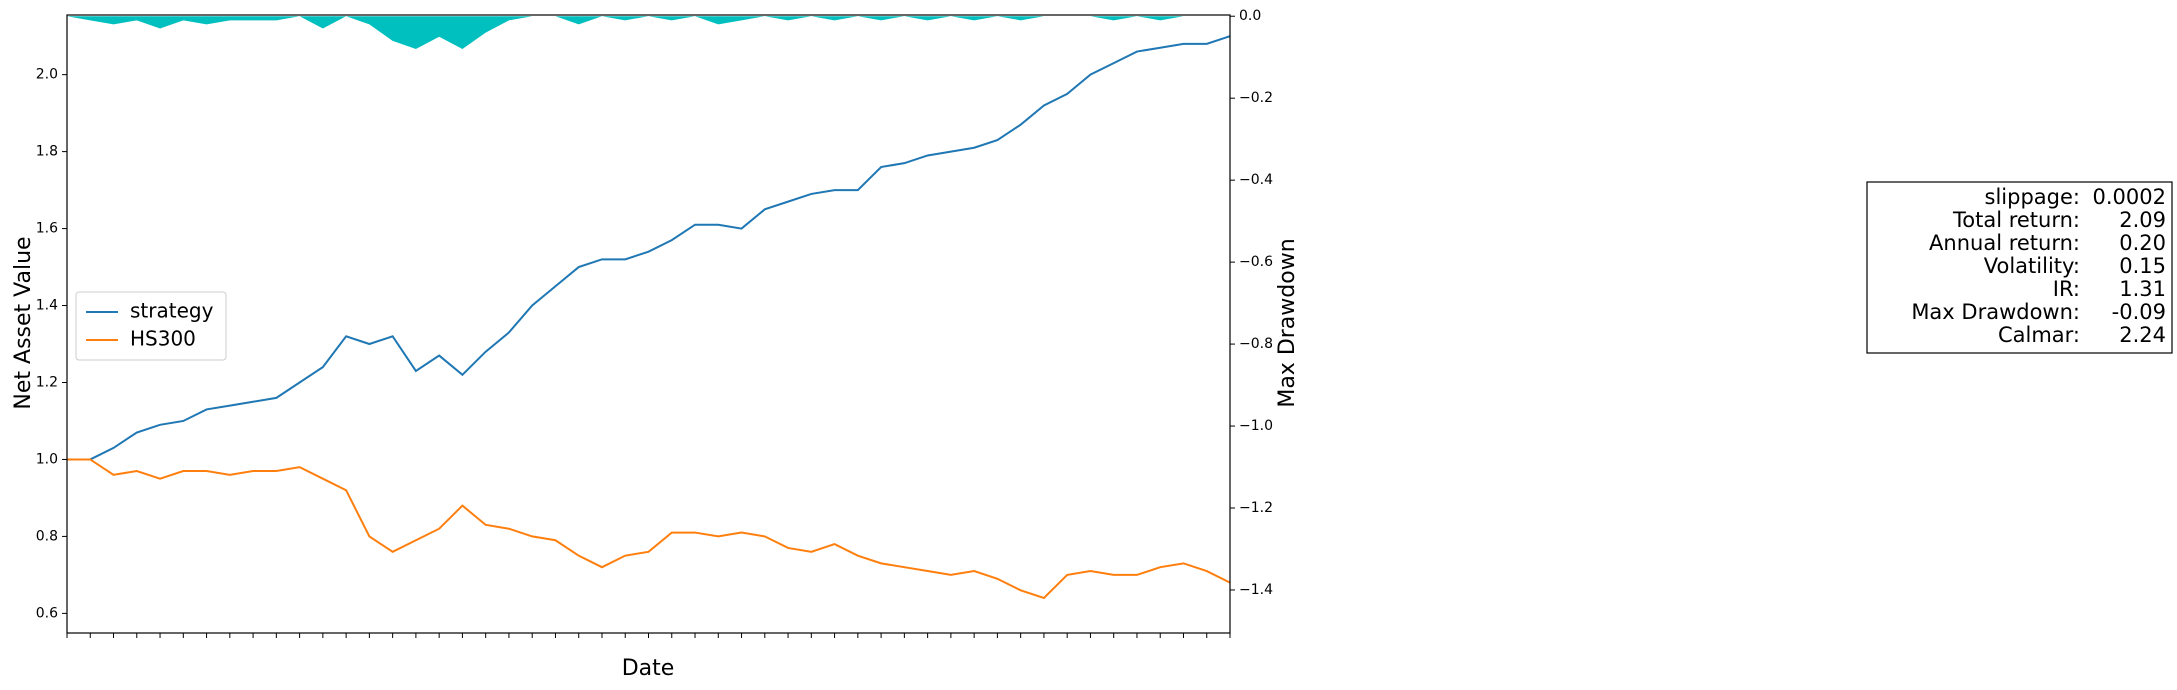 This screenshot has height=690, width=2177. I want to click on stats-box, so click(2019, 267).